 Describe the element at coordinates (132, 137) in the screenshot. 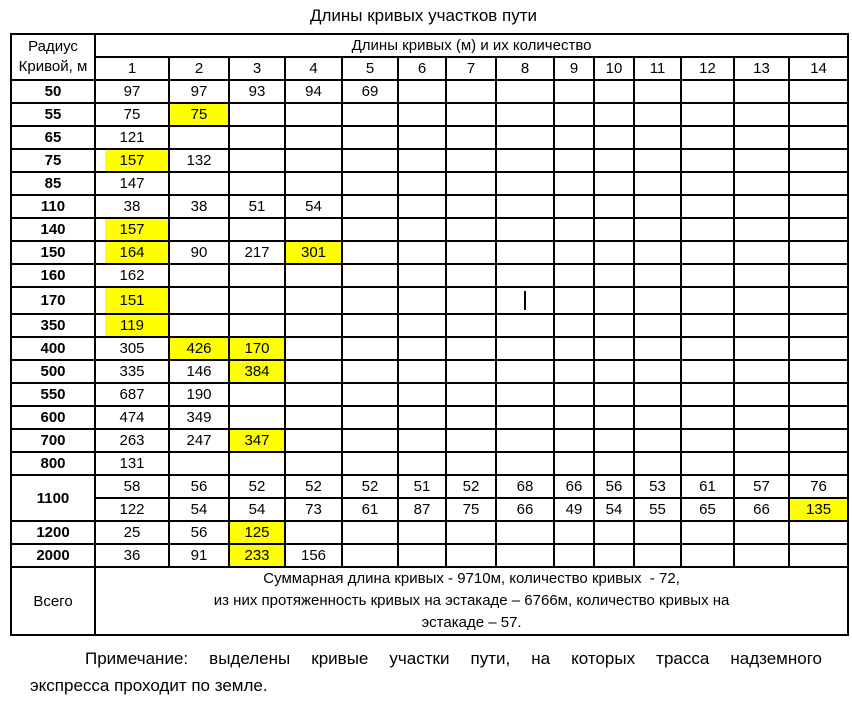

I see `data-cell: 121` at that location.